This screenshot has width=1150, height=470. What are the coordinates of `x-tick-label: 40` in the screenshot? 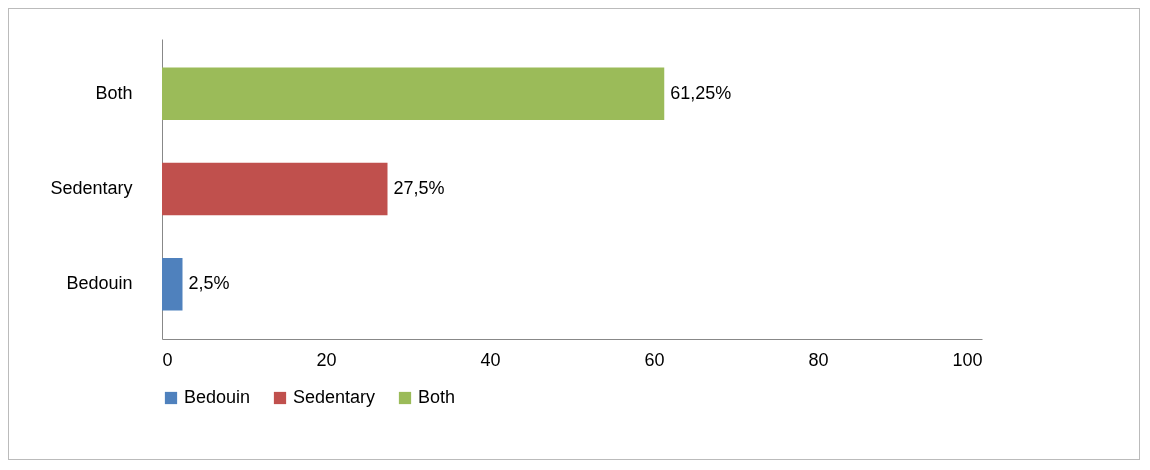 It's located at (490, 359).